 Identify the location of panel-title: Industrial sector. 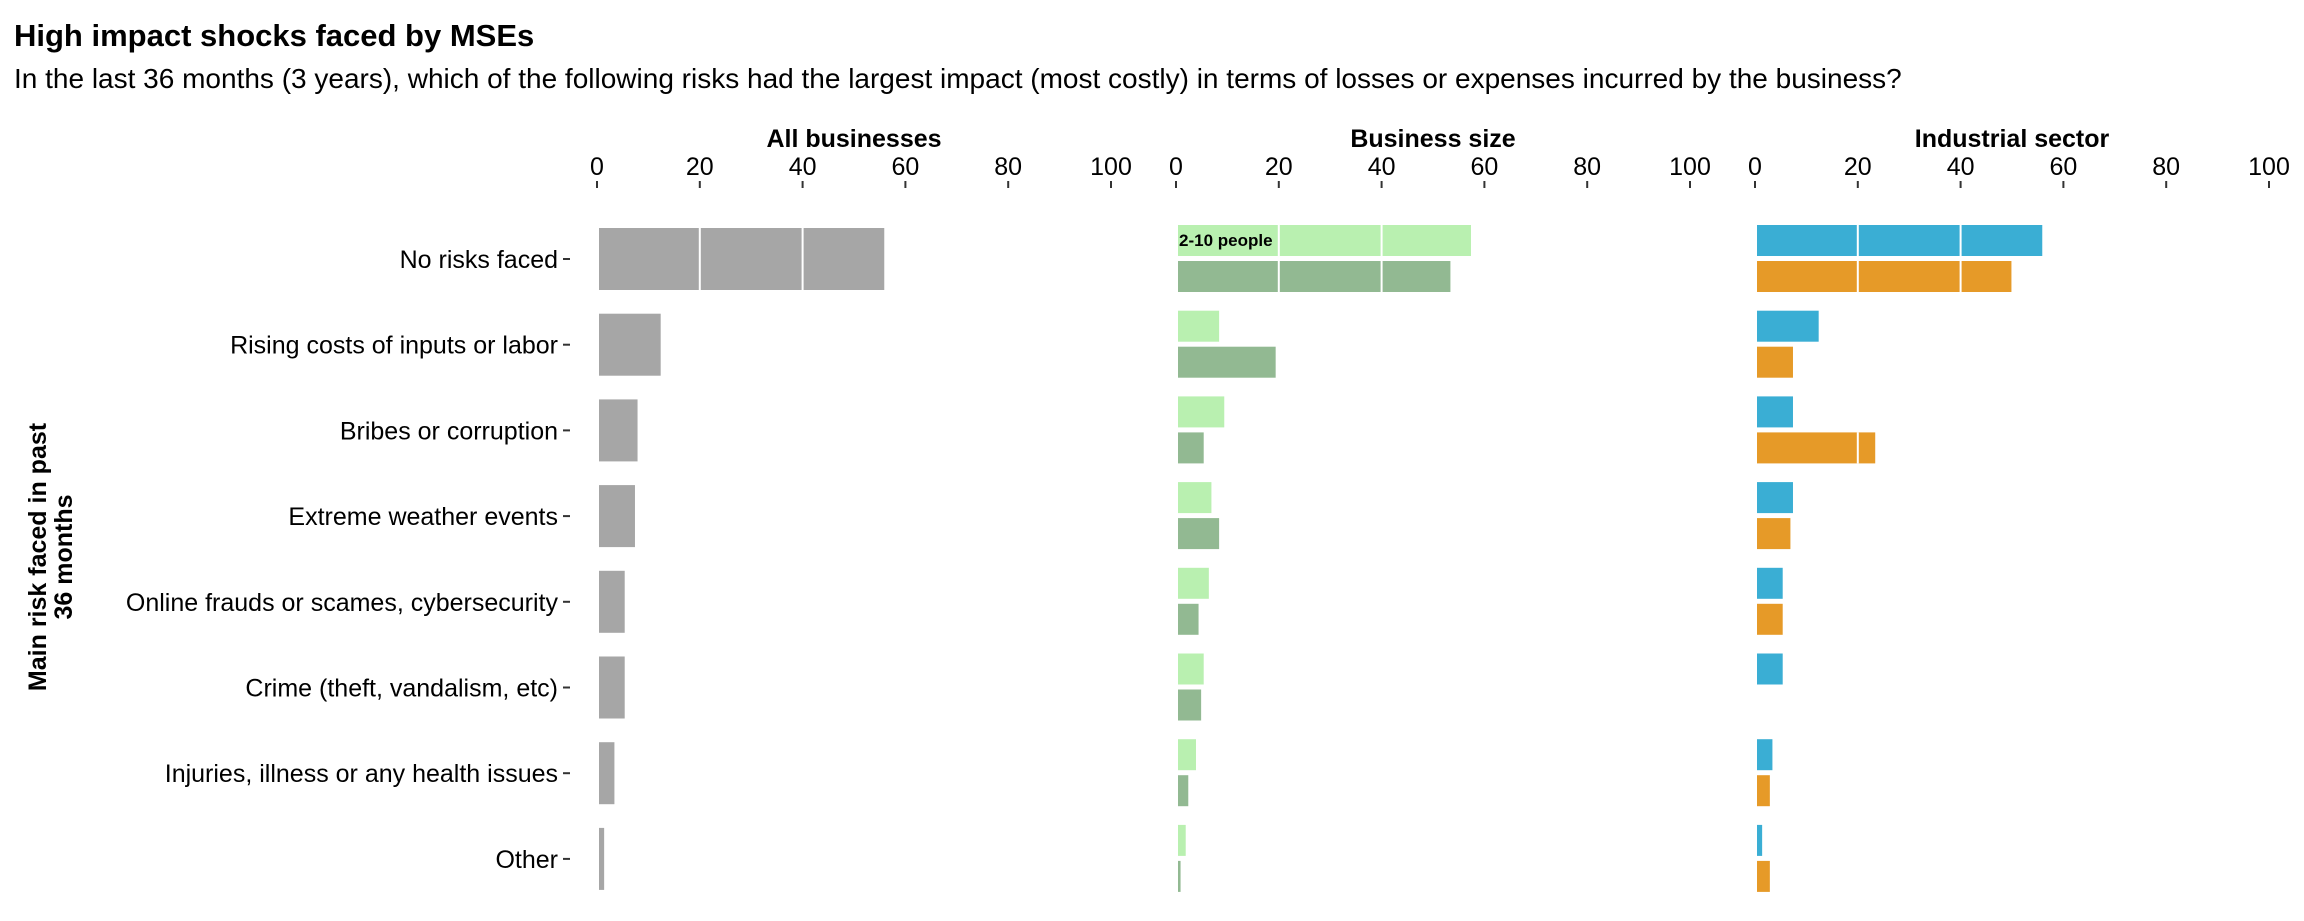
(2012, 139).